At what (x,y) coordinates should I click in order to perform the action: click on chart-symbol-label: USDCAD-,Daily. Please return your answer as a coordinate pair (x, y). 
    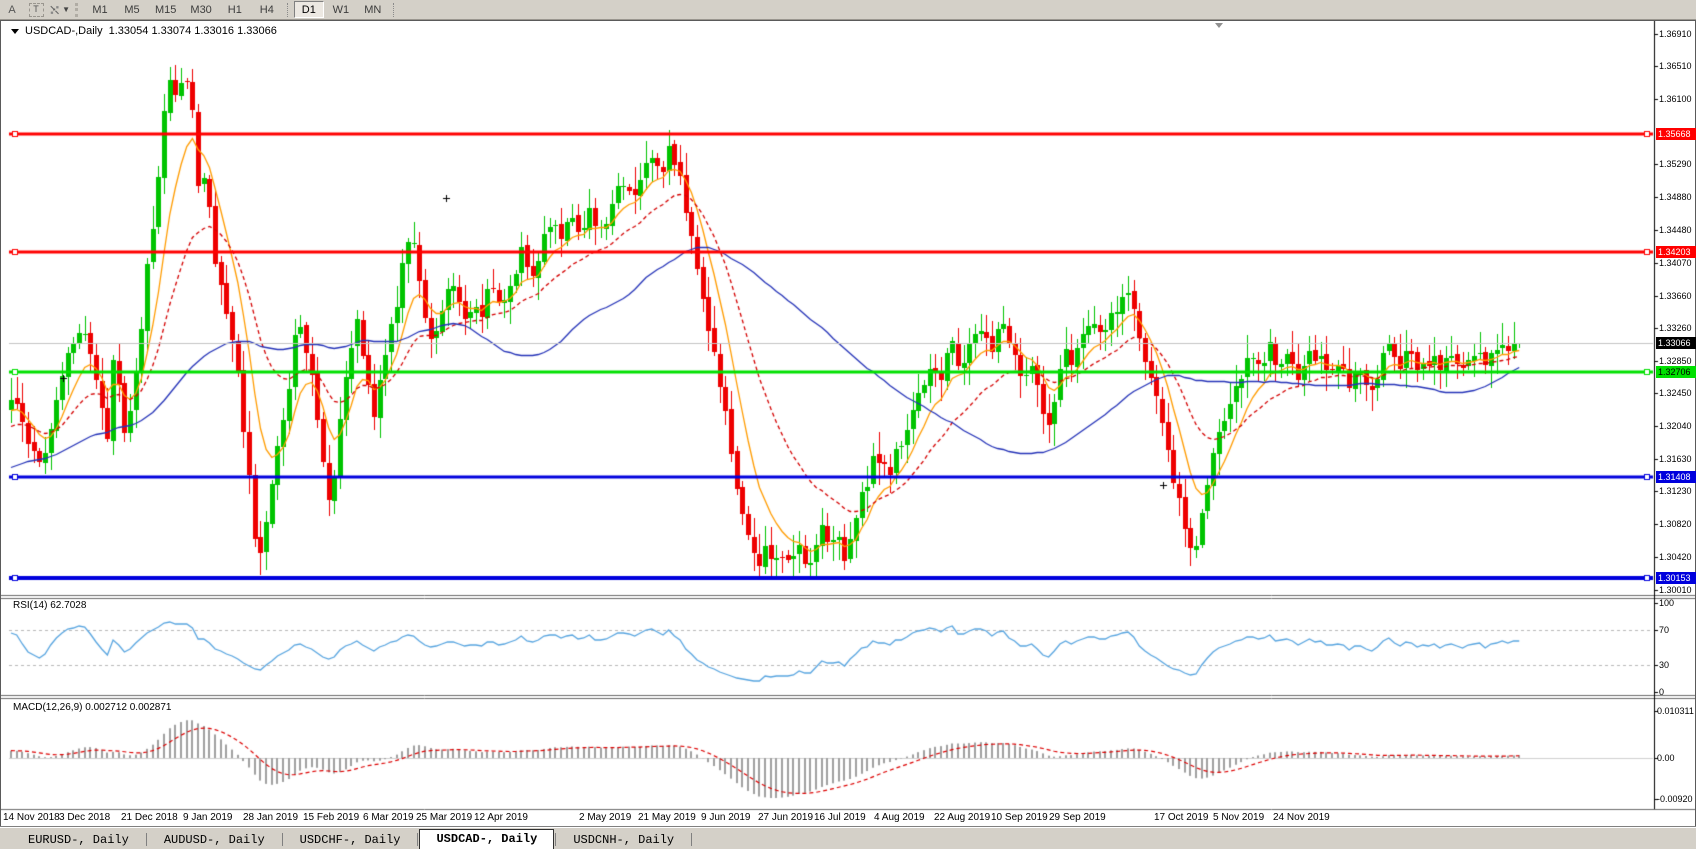
    Looking at the image, I should click on (64, 31).